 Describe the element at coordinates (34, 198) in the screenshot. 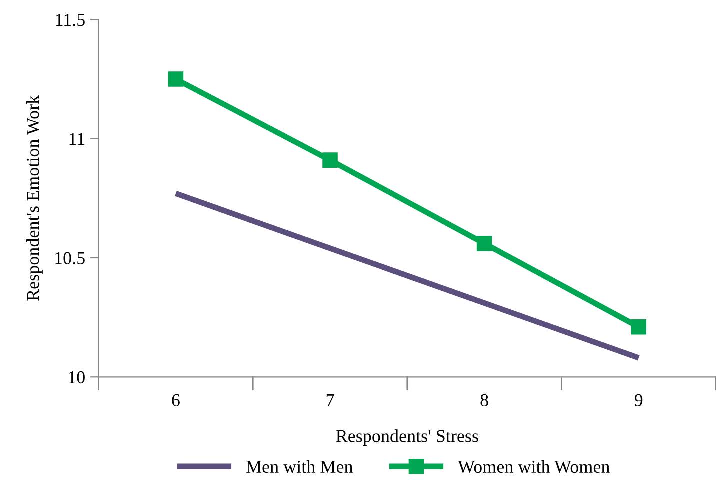

I see `y-axis-title: Respondent's Emotion Work` at that location.